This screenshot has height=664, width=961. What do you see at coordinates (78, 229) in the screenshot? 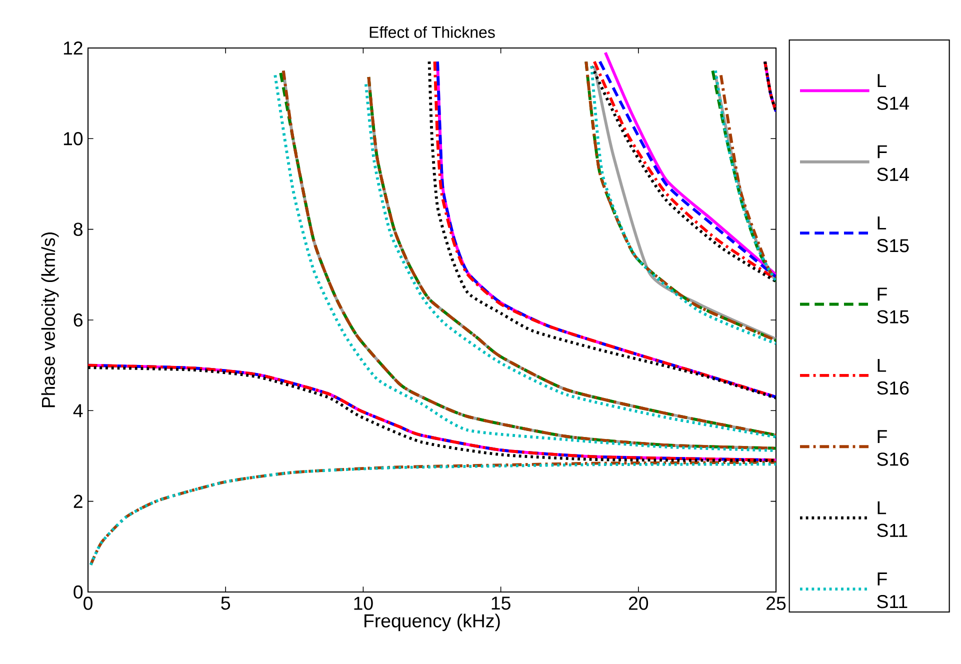
I see `y-tick-label: 8` at bounding box center [78, 229].